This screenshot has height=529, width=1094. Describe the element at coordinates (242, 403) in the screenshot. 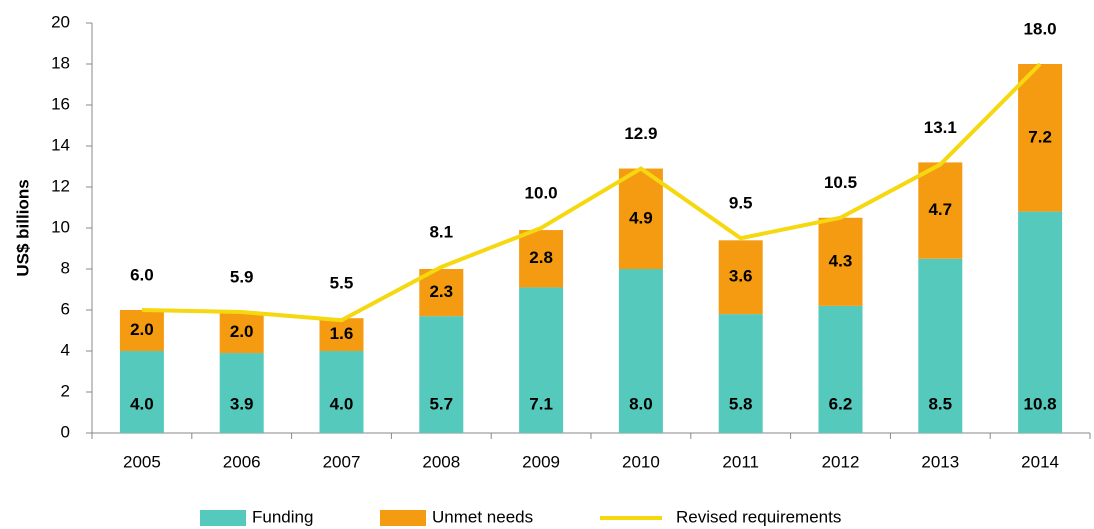

I see `value-label: 3.9` at that location.